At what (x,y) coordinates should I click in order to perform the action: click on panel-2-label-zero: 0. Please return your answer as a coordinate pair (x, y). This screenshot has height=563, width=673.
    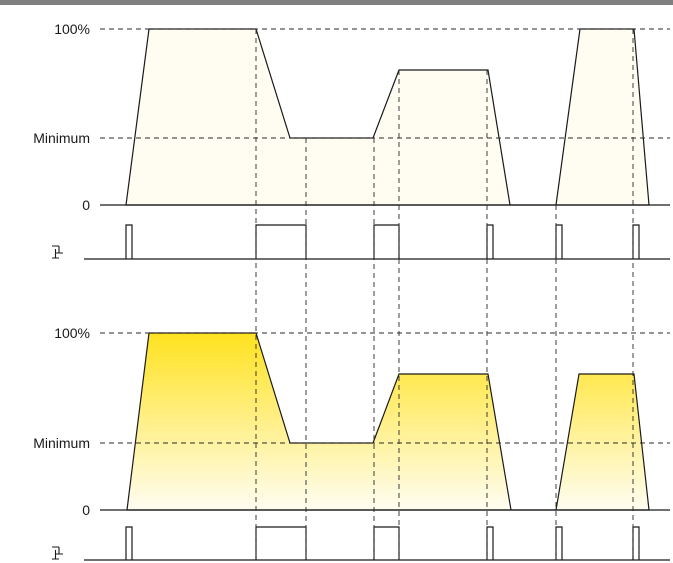
    Looking at the image, I should click on (86, 510).